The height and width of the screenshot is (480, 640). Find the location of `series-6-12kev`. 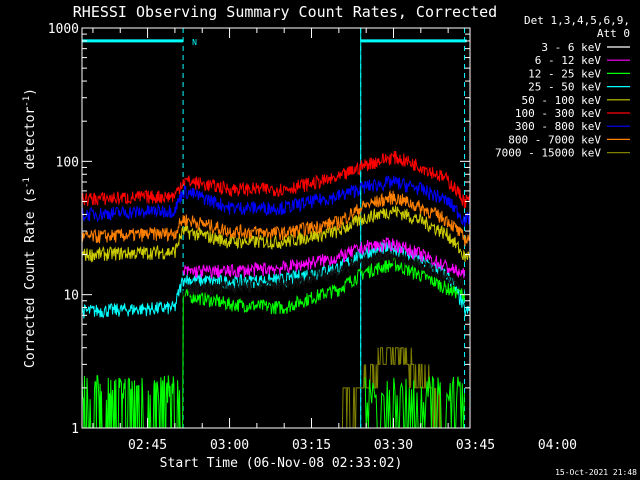

series-6-12kev is located at coordinates (323, 258).